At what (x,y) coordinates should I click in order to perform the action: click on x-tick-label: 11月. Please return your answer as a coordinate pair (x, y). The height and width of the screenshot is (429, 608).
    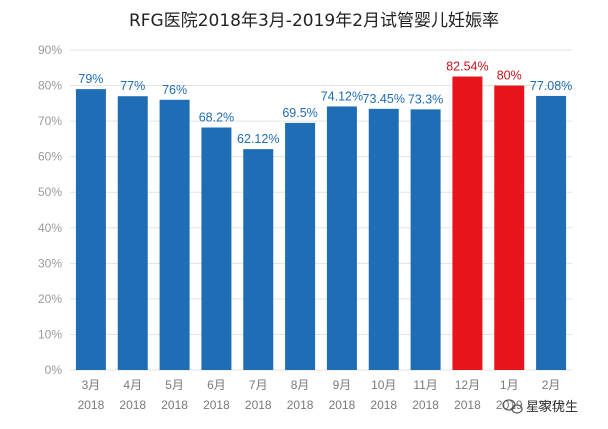
    Looking at the image, I should click on (425, 385).